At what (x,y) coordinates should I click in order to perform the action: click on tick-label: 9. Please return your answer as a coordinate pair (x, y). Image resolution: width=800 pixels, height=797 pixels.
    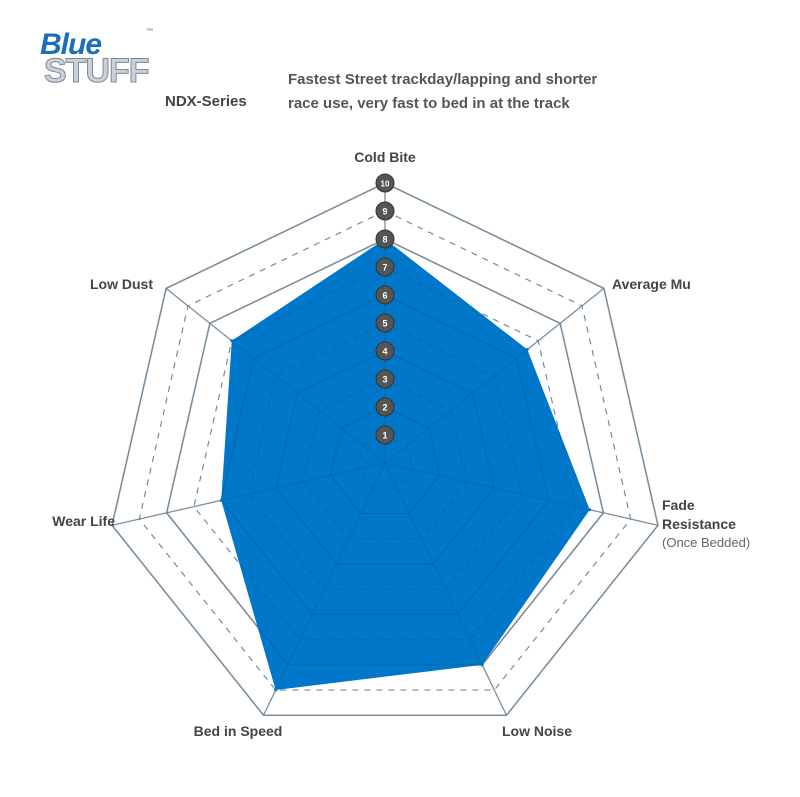
    Looking at the image, I should click on (384, 212).